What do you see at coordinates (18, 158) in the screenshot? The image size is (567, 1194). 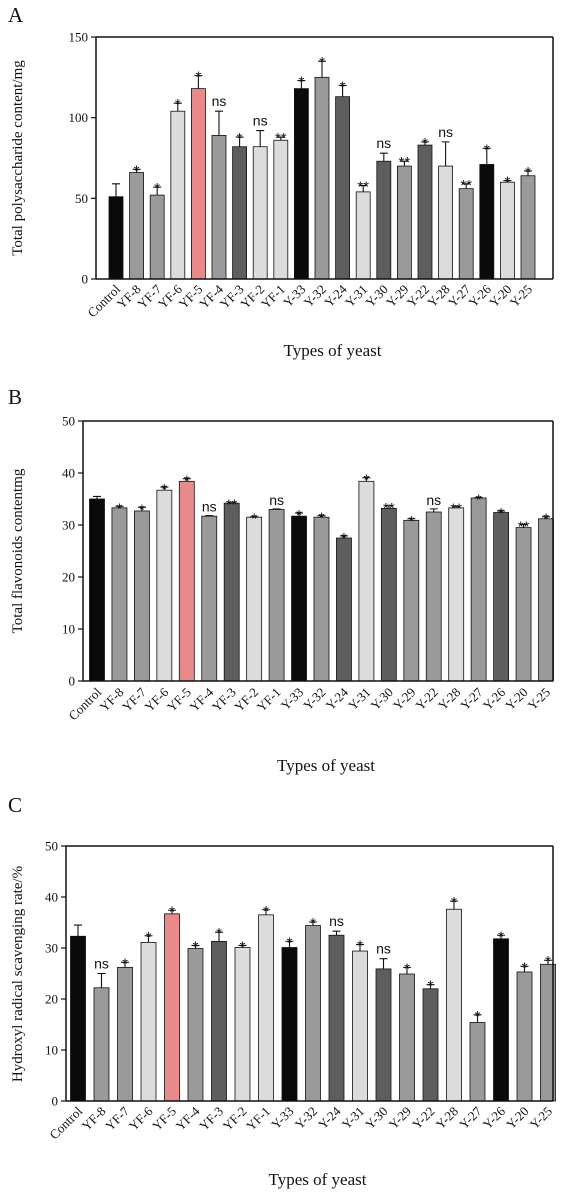 I see `y-axis-title: Total polysaccharide content/mg` at bounding box center [18, 158].